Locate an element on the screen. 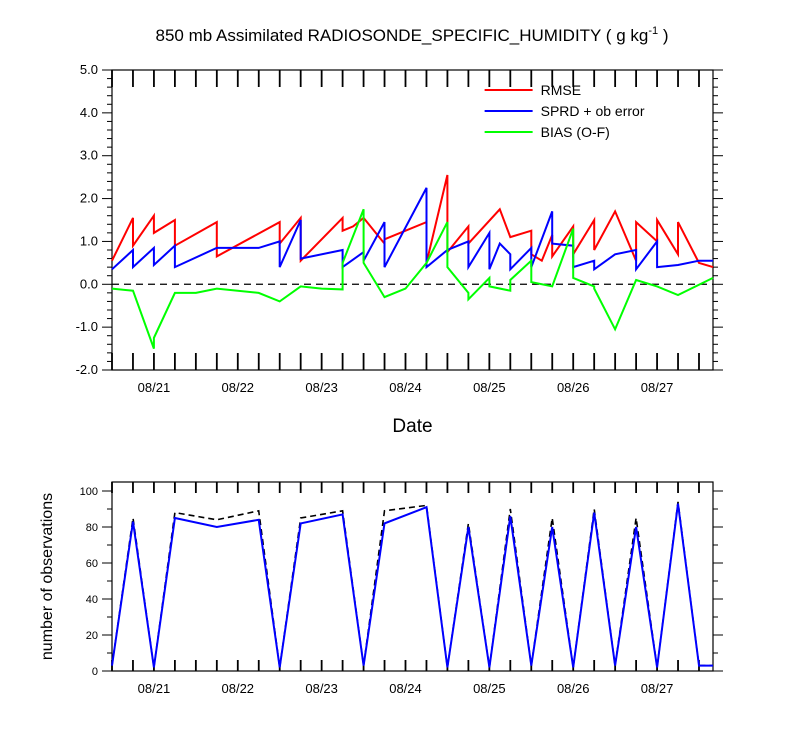 The width and height of the screenshot is (800, 750). y-tick-label: 100 is located at coordinates (89, 492).